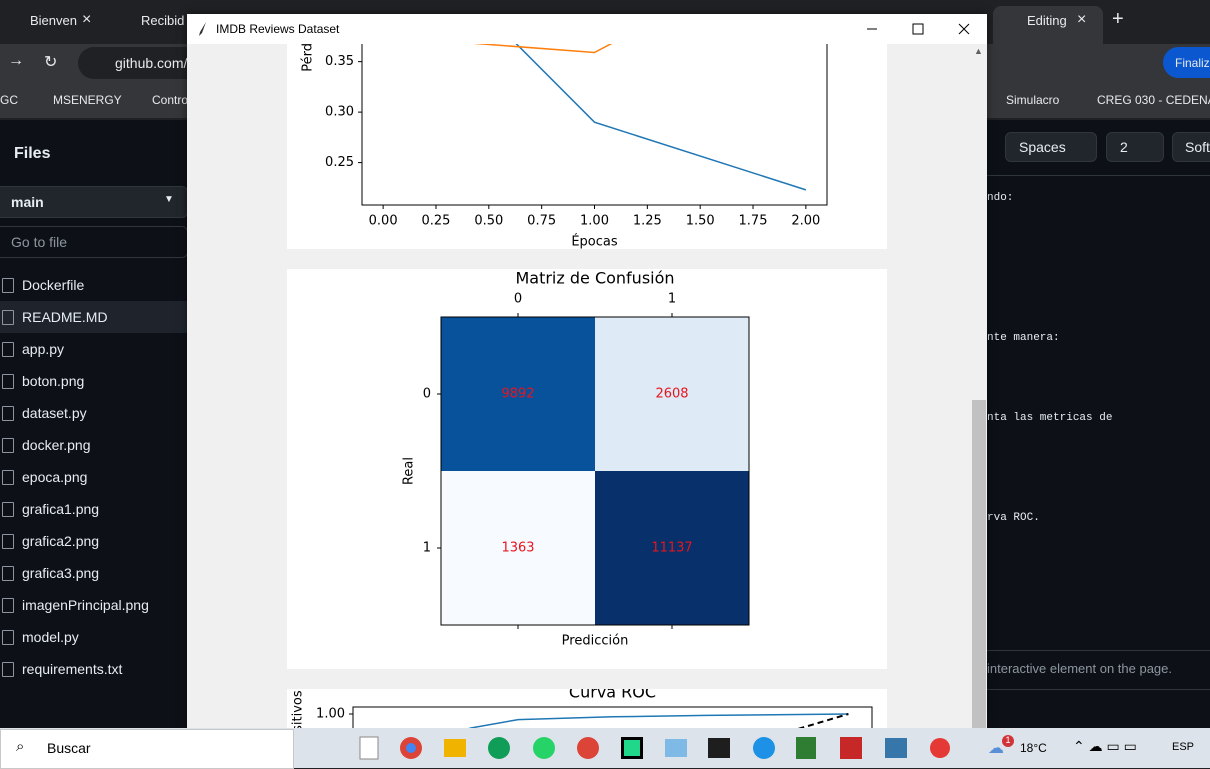 The height and width of the screenshot is (769, 1210). I want to click on file-name: docker.png, so click(56, 445).